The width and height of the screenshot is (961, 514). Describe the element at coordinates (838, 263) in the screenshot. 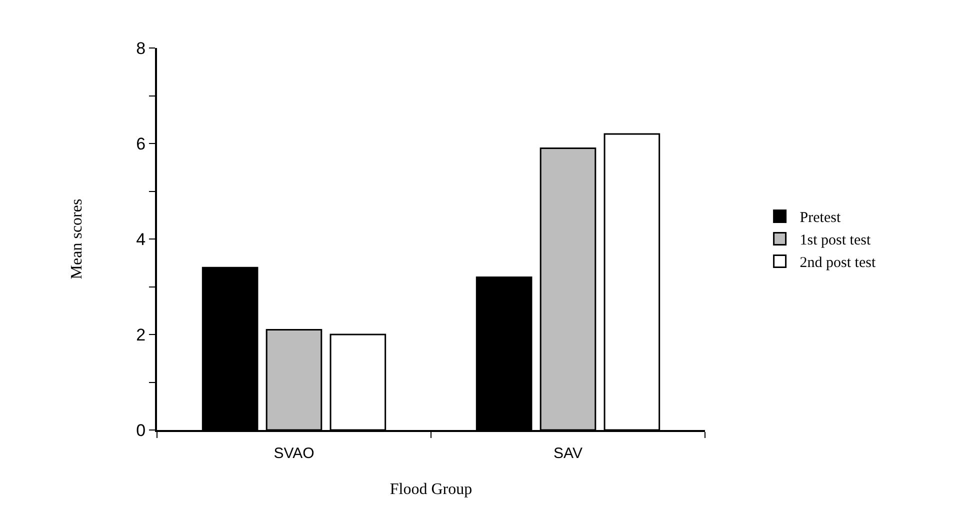

I see `legend-label: 2nd post test` at that location.